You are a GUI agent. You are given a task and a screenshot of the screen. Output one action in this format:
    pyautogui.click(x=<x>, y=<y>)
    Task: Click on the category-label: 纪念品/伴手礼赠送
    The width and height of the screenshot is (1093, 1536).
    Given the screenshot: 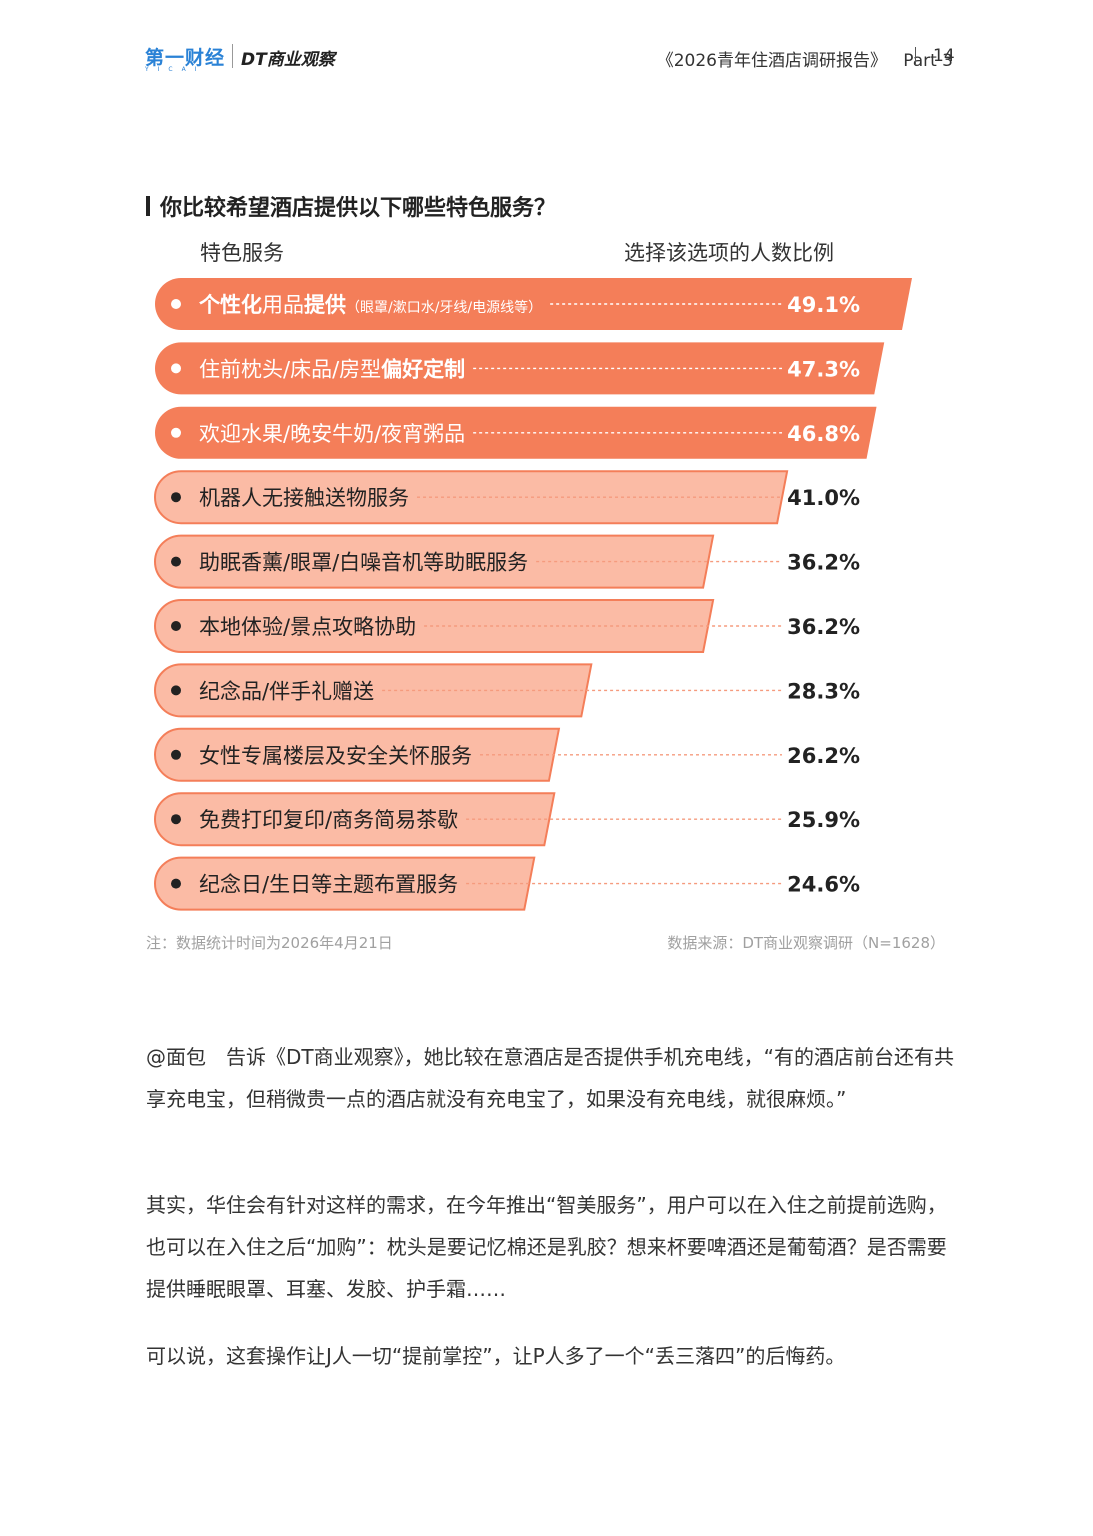 What is the action you would take?
    pyautogui.click(x=286, y=691)
    